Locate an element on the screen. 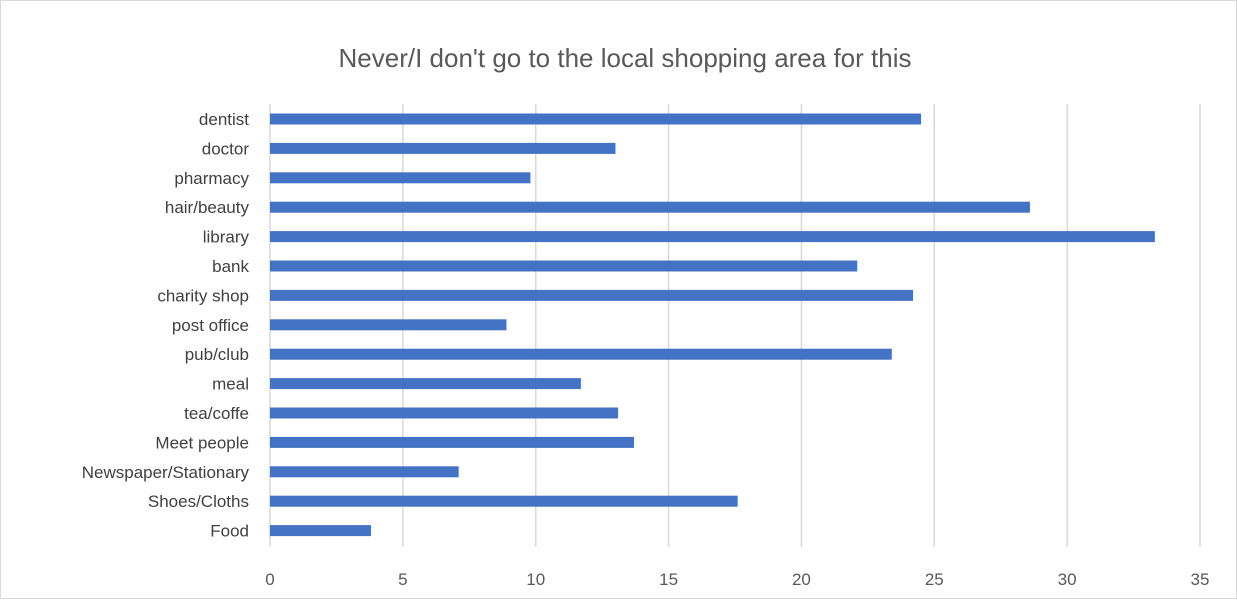  category-label: pub/club is located at coordinates (217, 354).